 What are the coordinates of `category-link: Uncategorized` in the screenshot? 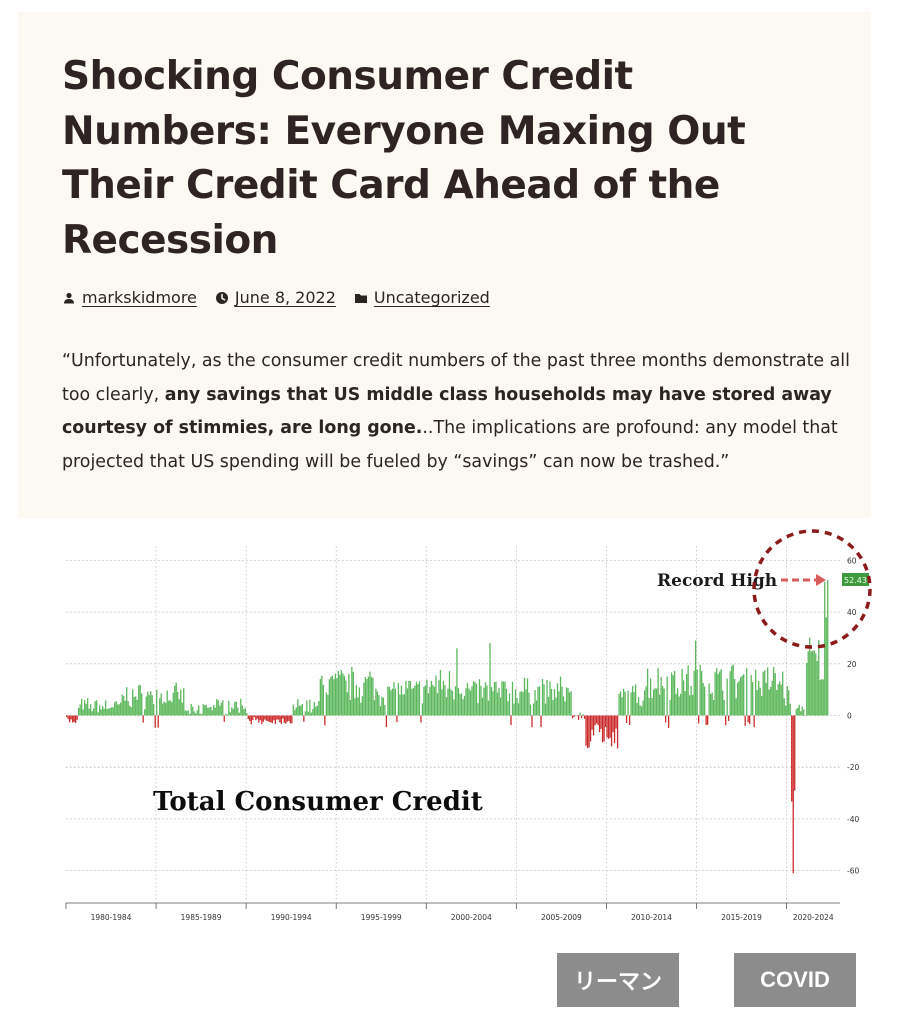 It's located at (431, 297).